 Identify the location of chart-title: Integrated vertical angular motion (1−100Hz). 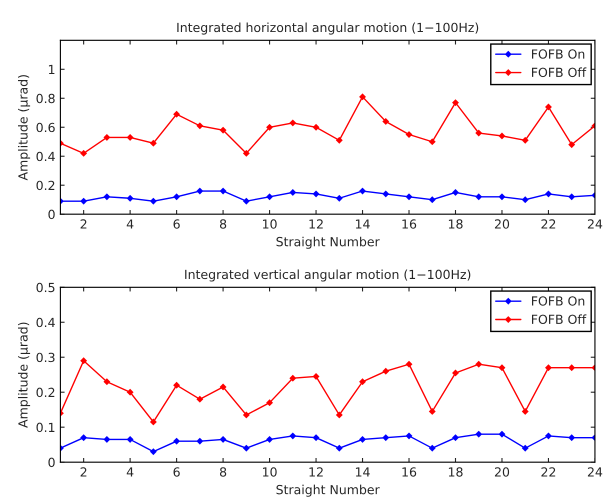
(327, 275).